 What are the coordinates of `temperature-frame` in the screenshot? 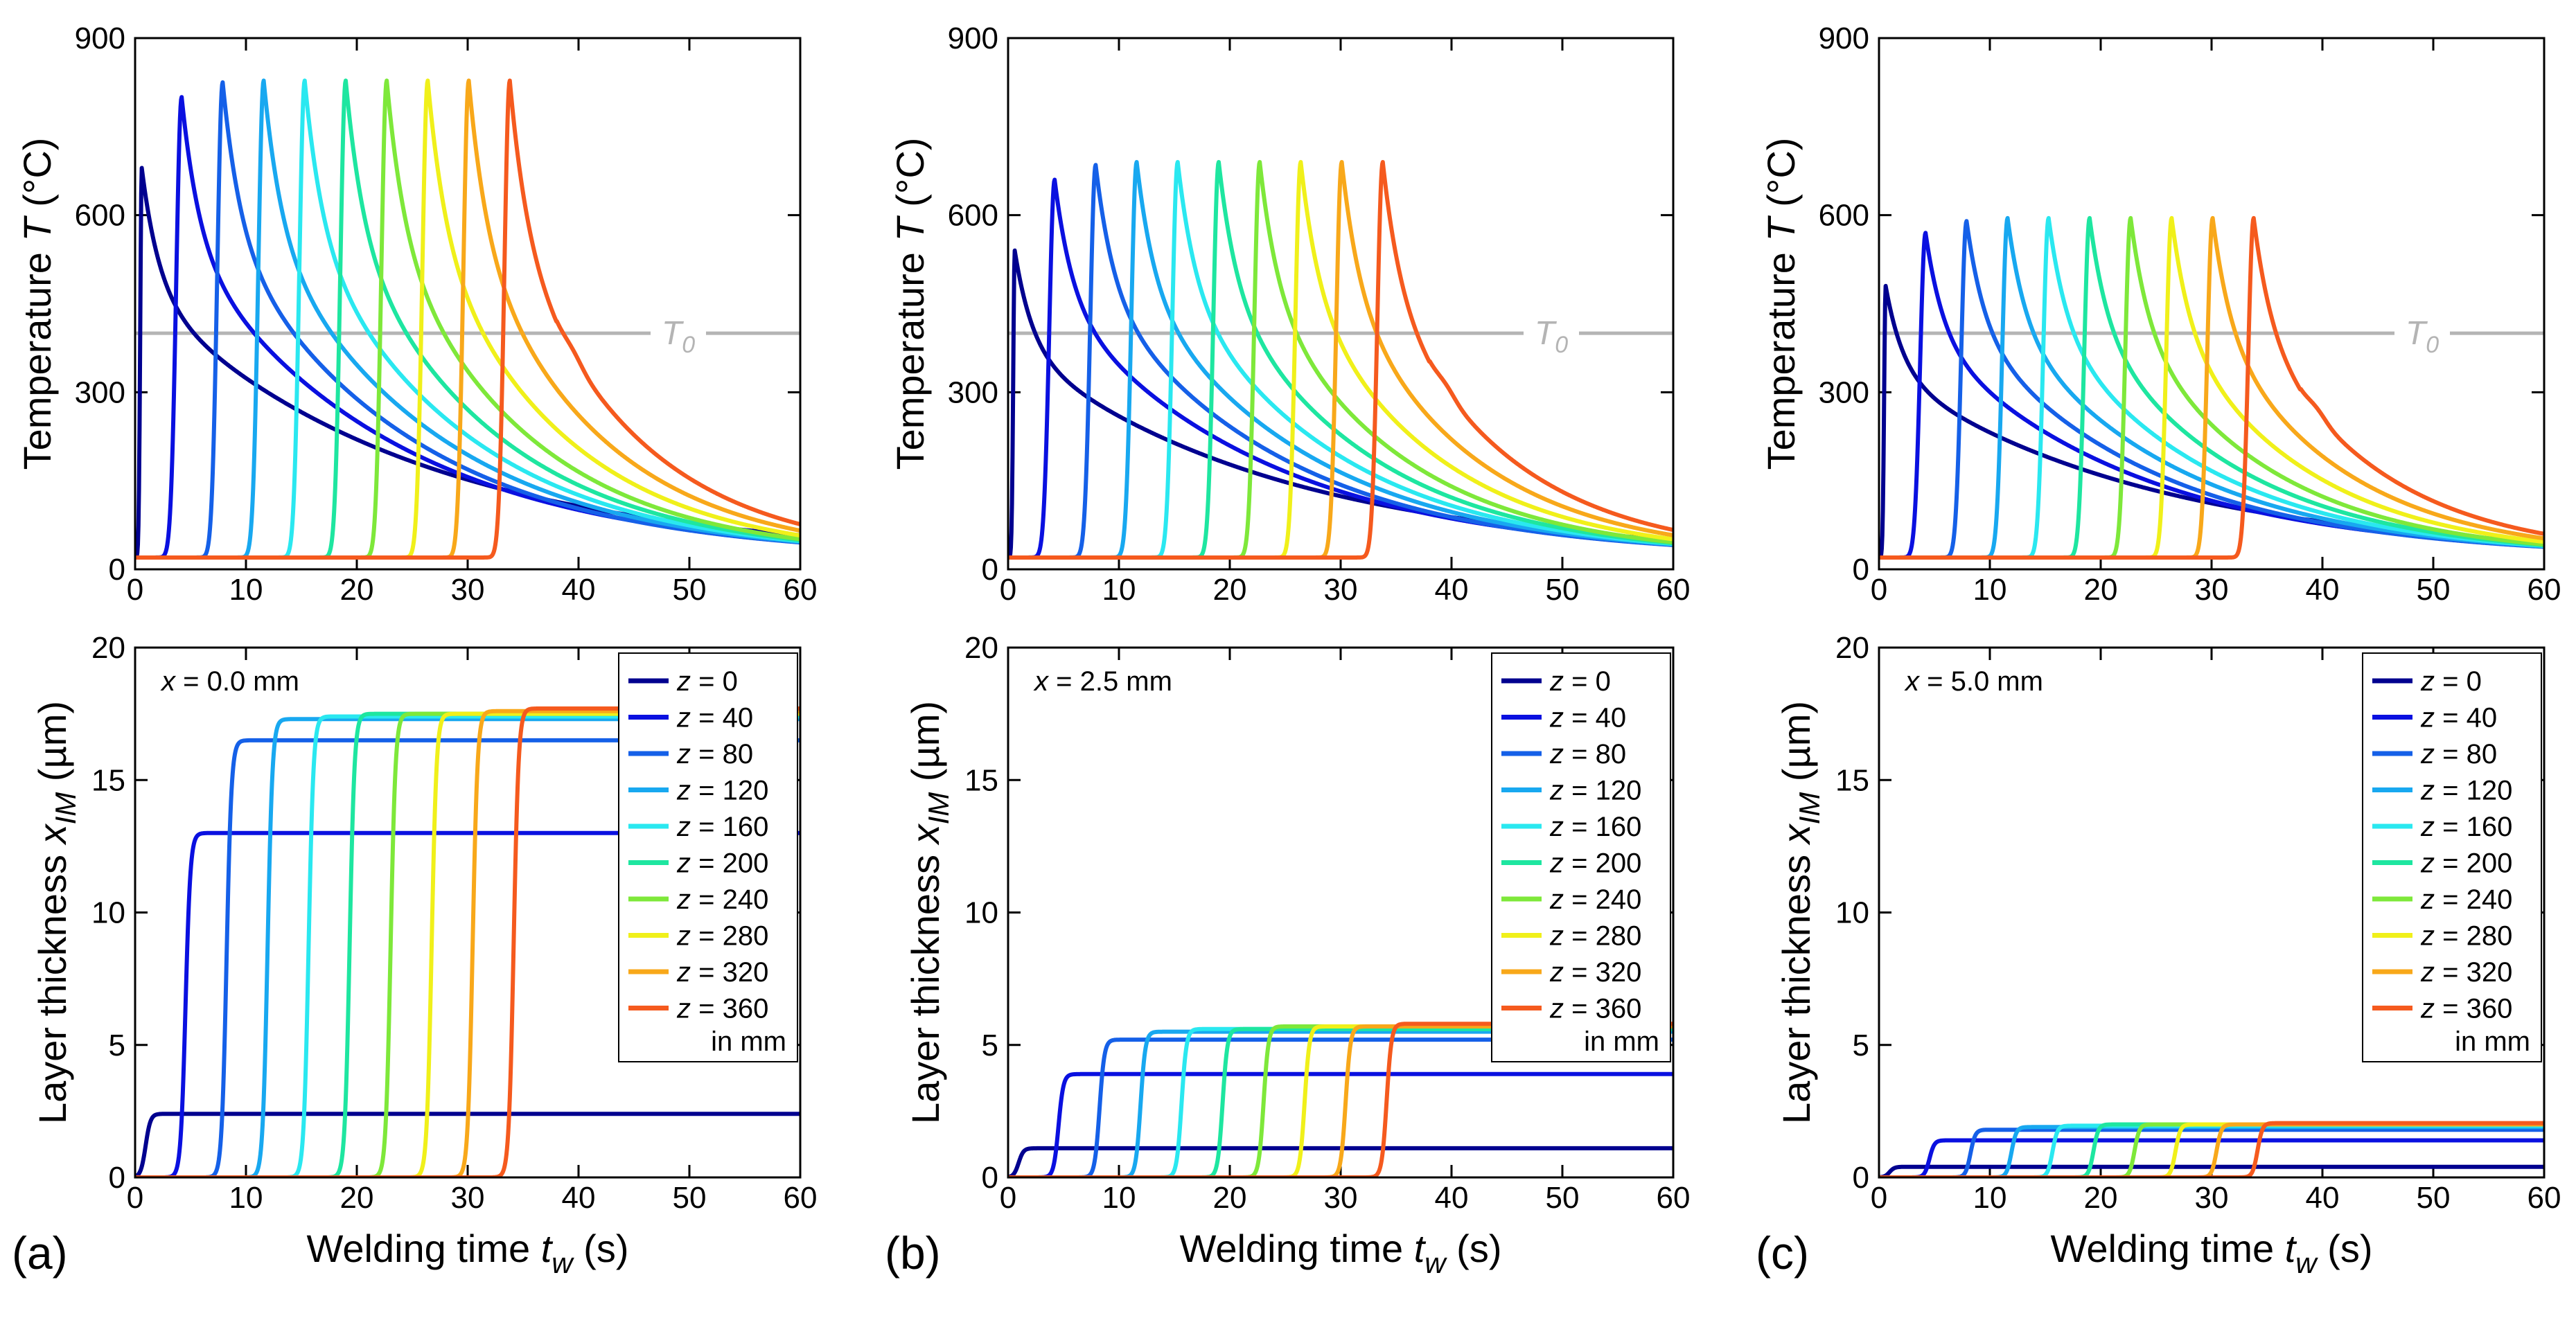 It's located at (468, 304).